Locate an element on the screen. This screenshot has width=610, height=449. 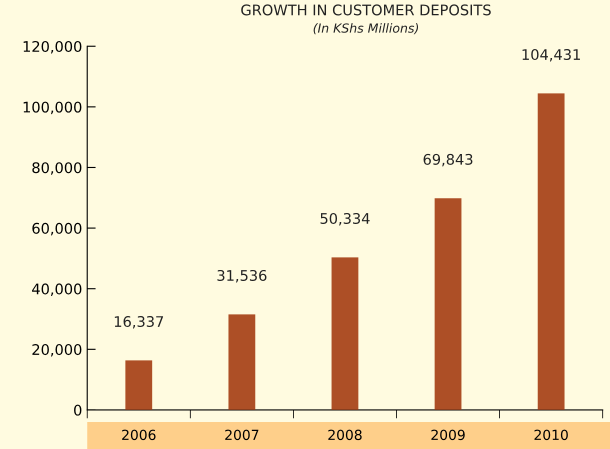
y-tick-label: 20,000 is located at coordinates (57, 350).